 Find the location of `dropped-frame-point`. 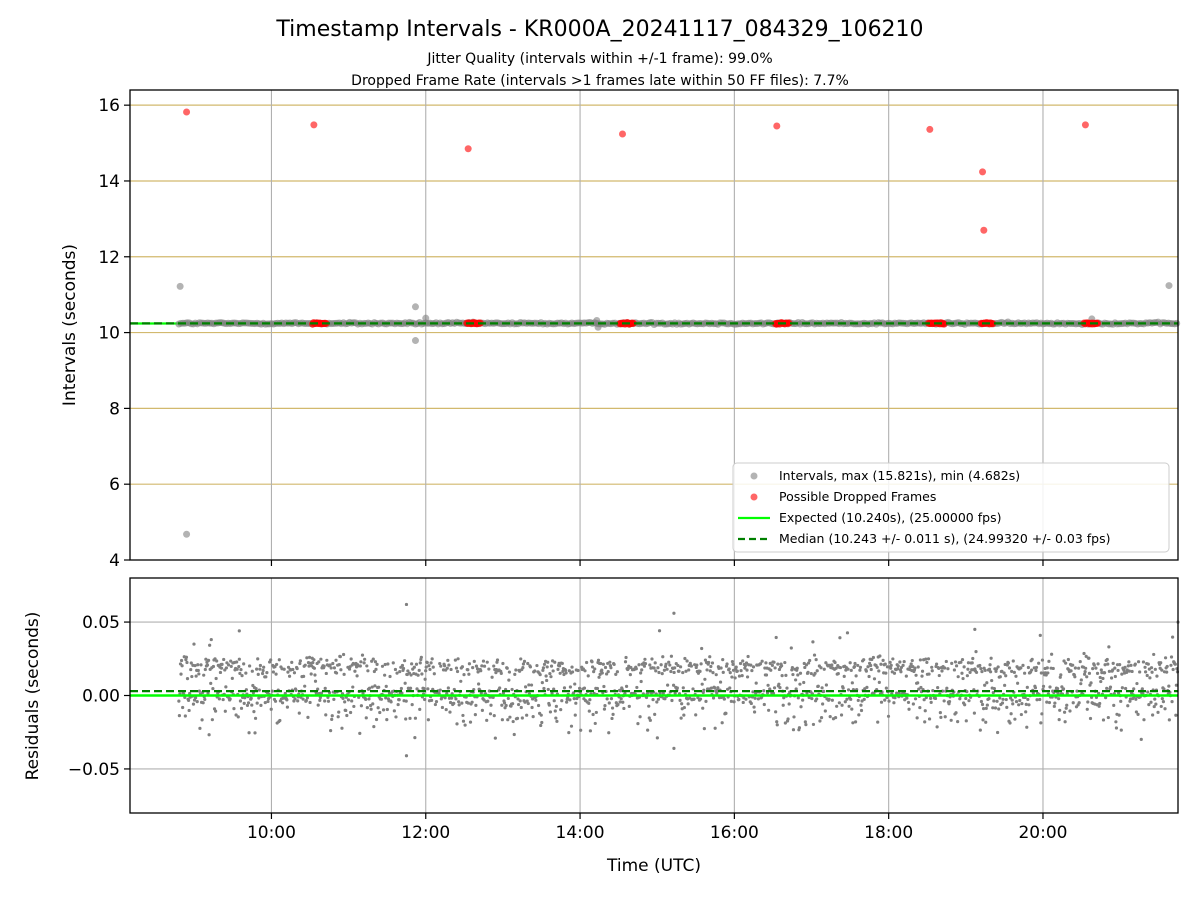

dropped-frame-point is located at coordinates (633, 323).